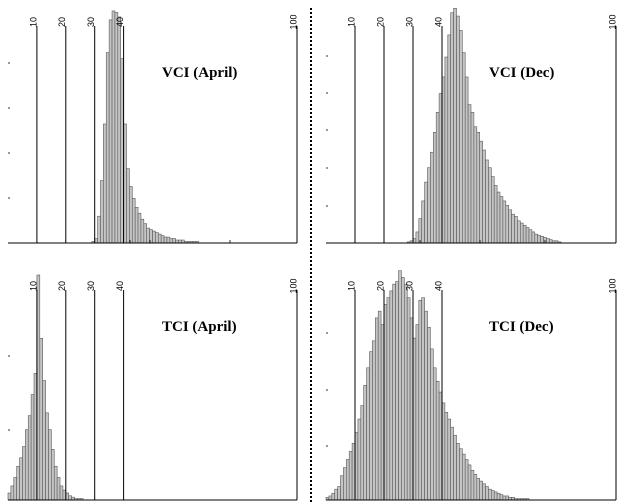 This screenshot has width=617, height=503. Describe the element at coordinates (380, 286) in the screenshot. I see `reference-label-20: 20` at that location.